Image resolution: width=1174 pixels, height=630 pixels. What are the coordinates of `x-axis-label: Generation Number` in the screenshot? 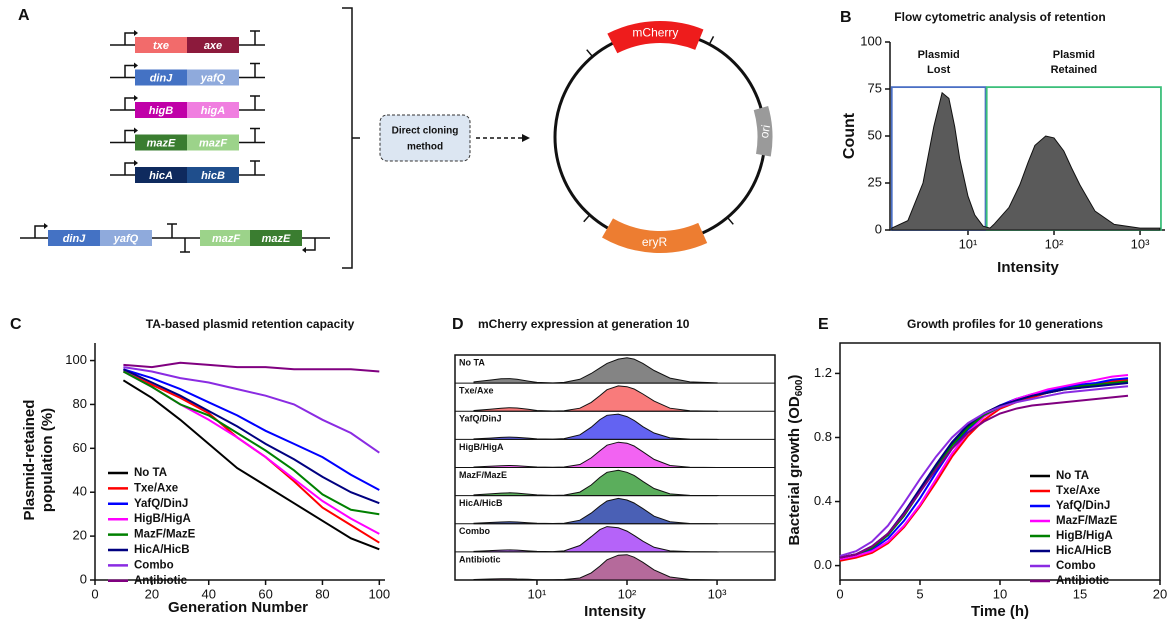 It's located at (238, 607).